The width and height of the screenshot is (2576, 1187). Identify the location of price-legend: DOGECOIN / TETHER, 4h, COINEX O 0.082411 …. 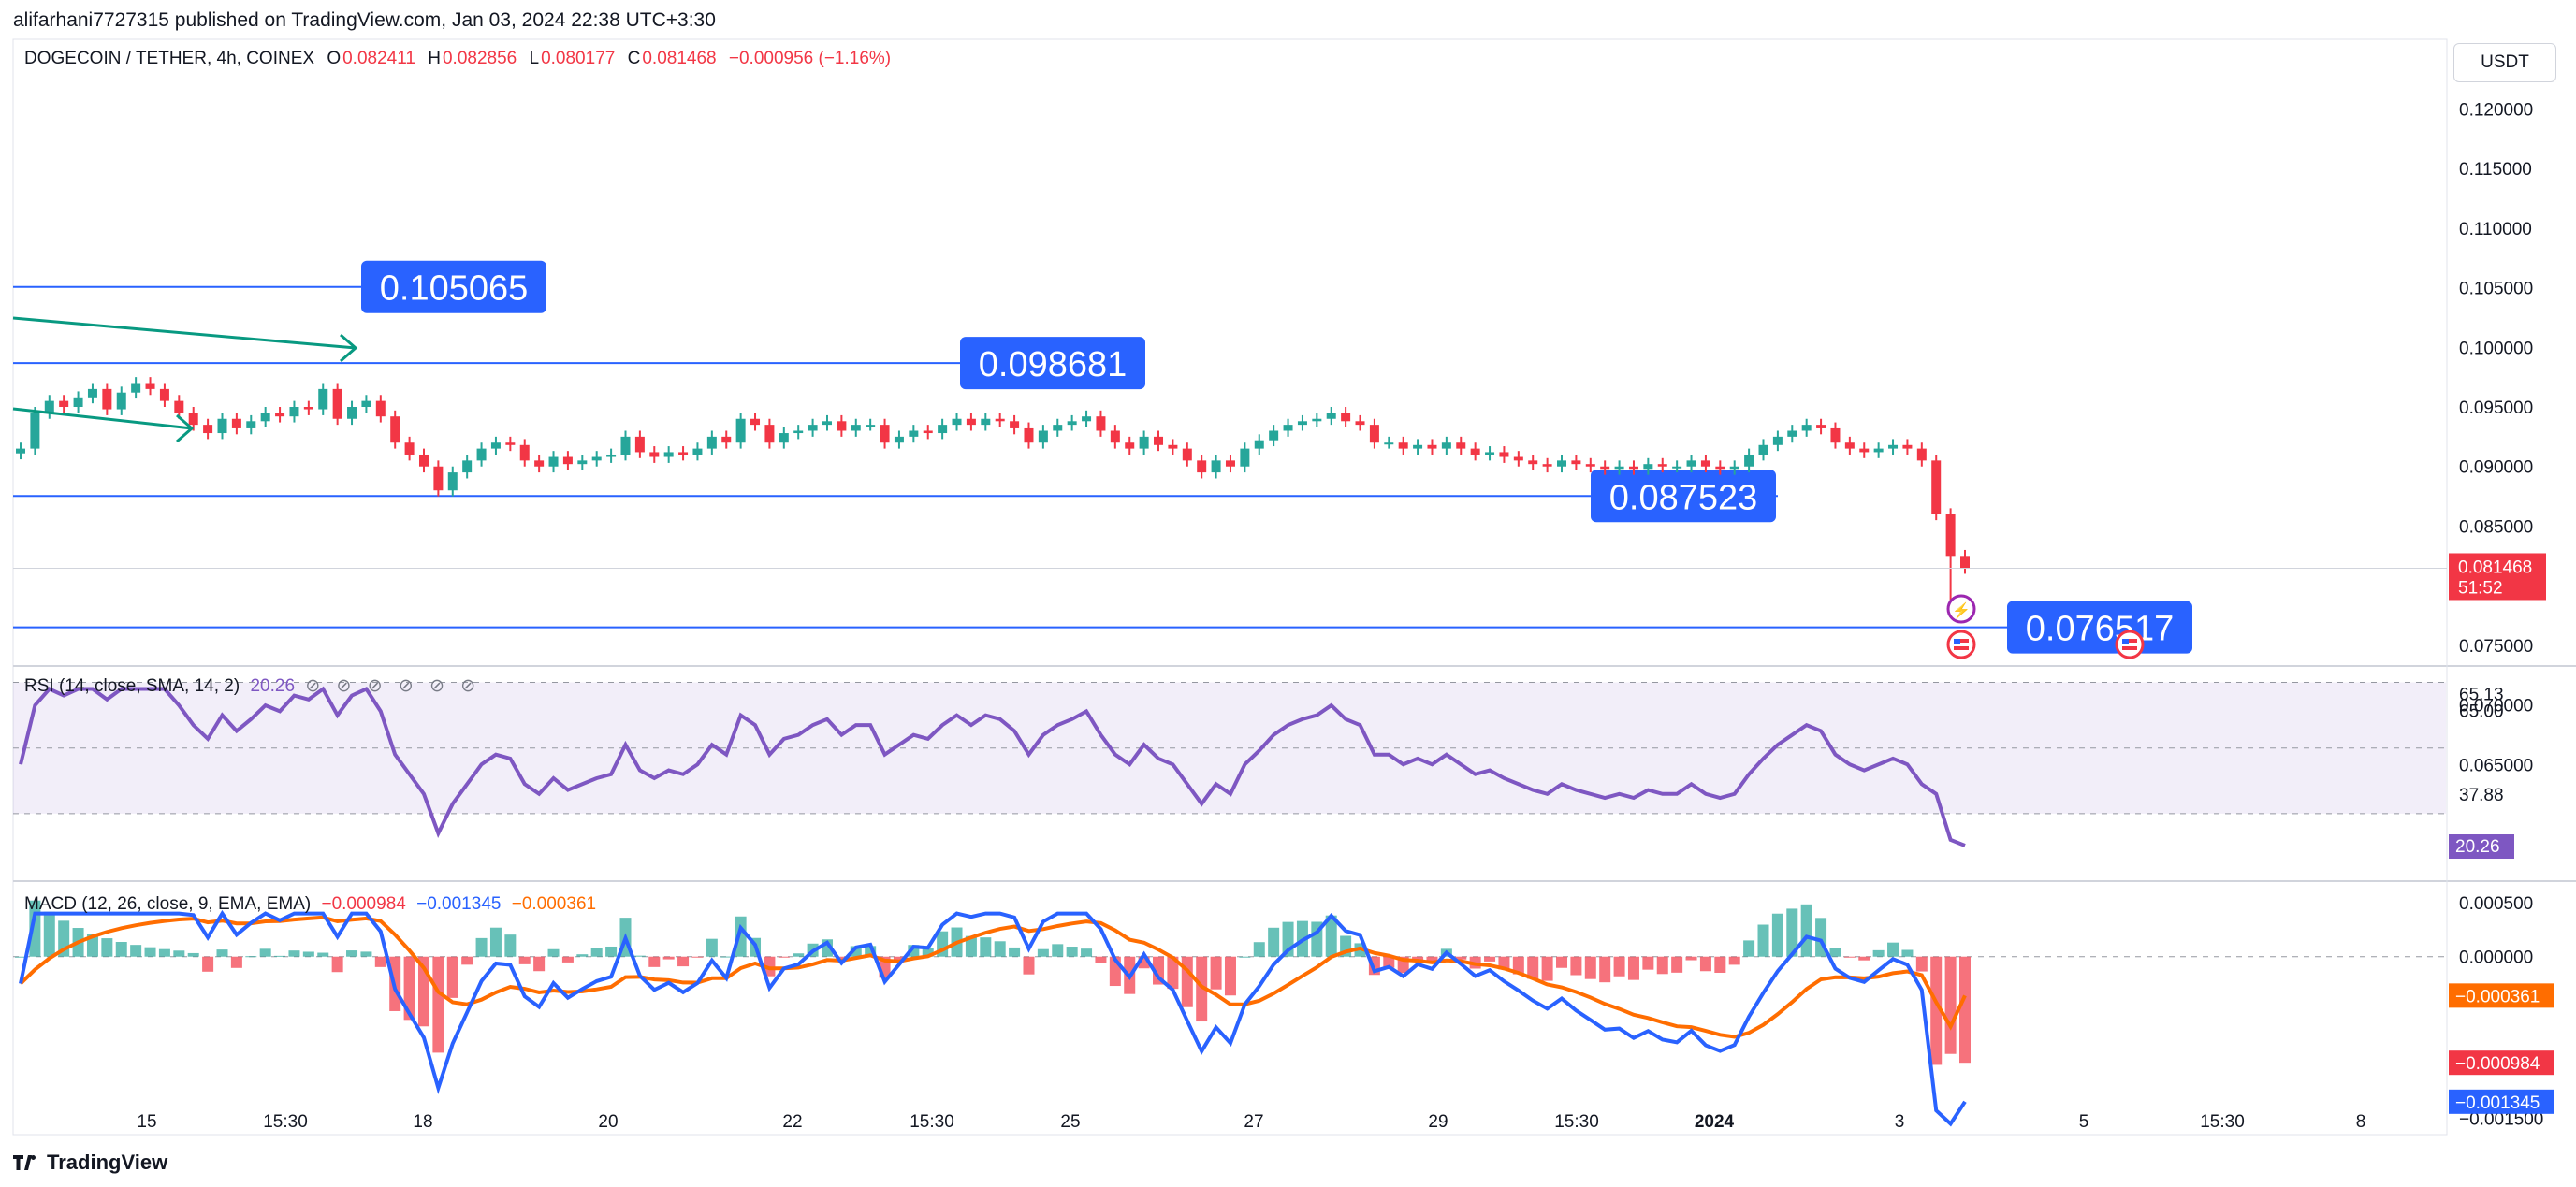
(461, 59).